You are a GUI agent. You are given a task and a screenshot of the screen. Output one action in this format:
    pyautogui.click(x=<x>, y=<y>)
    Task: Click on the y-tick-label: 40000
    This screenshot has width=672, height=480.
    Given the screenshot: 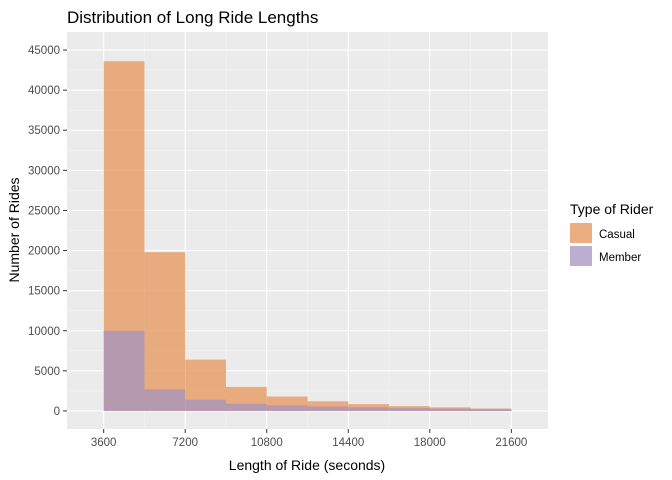 What is the action you would take?
    pyautogui.click(x=44, y=91)
    